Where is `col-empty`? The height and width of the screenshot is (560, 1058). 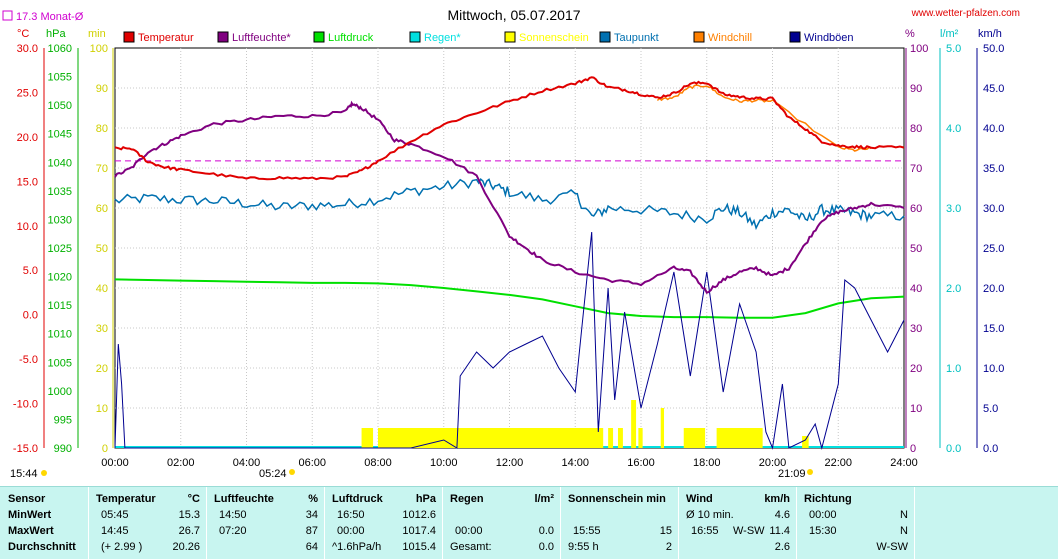
col-empty is located at coordinates (986, 523).